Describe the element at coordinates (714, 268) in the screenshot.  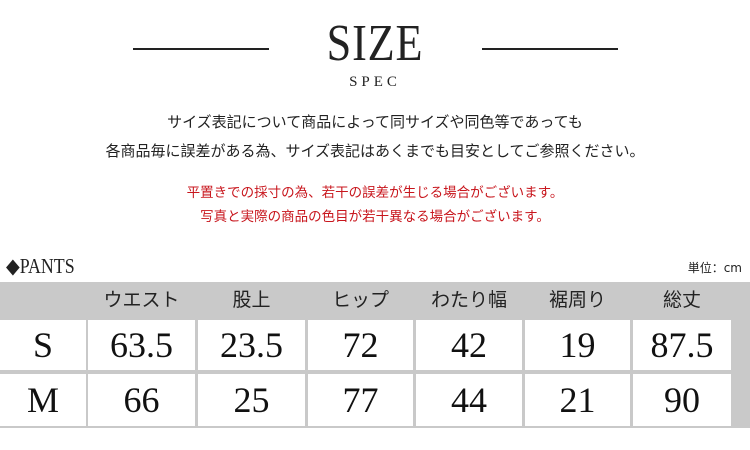
I see `unit-label: 単位：cm` at that location.